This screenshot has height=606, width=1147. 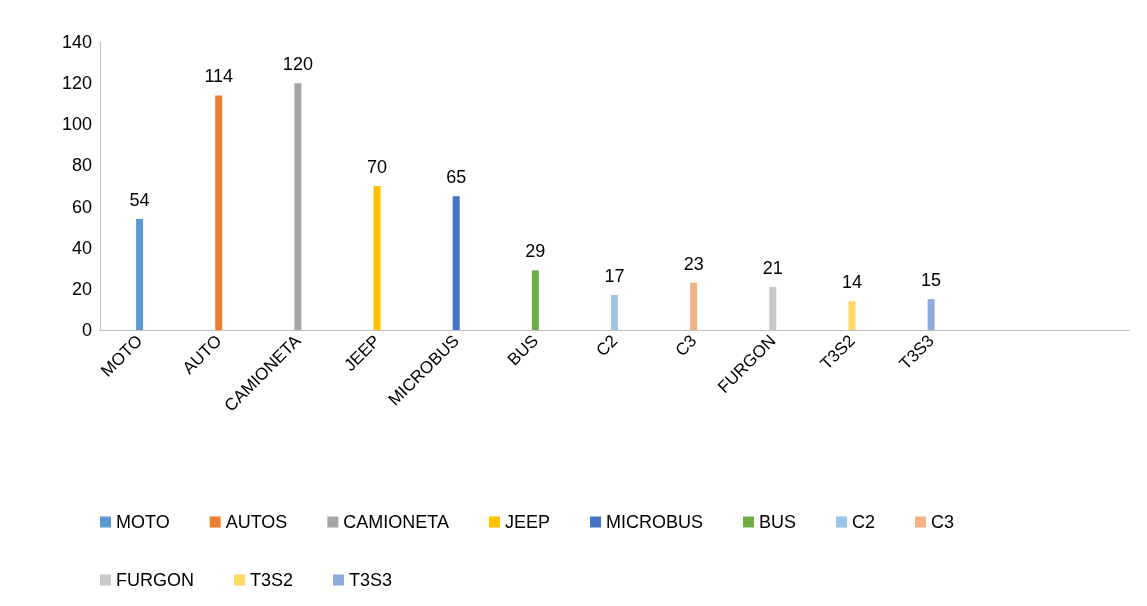 I want to click on x-tick-label: C2, so click(x=607, y=346).